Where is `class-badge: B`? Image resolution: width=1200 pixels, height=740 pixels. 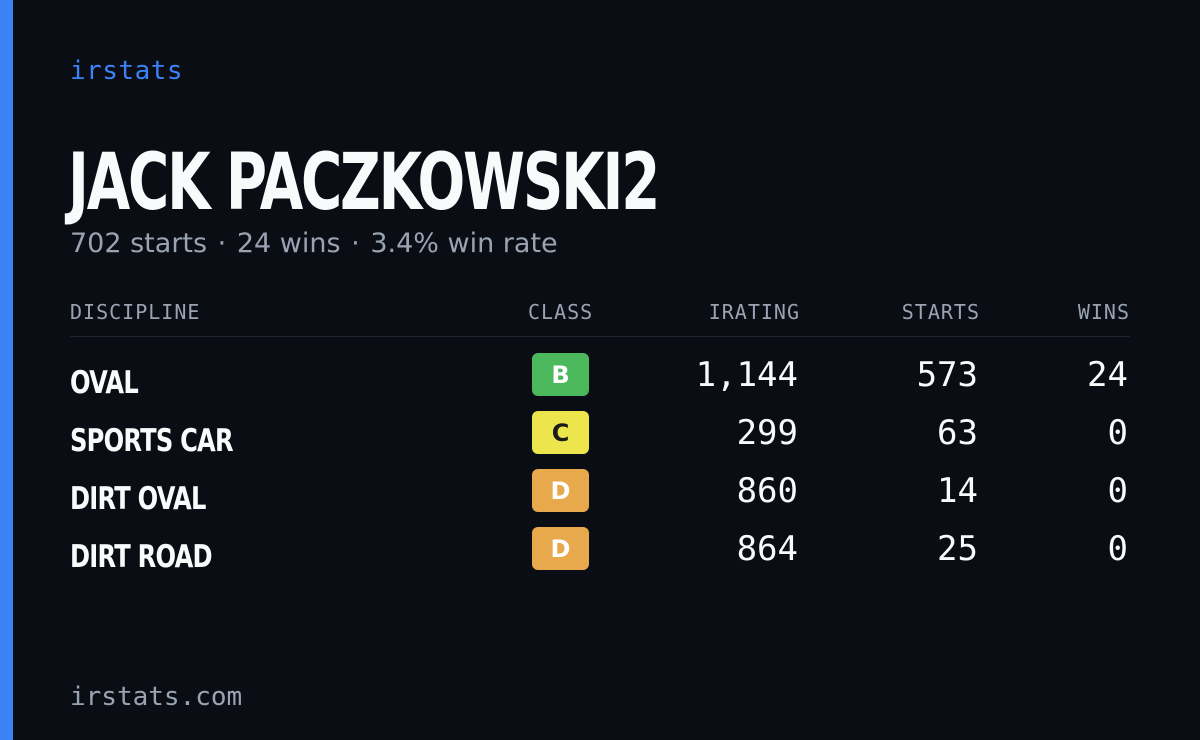
class-badge: B is located at coordinates (560, 374).